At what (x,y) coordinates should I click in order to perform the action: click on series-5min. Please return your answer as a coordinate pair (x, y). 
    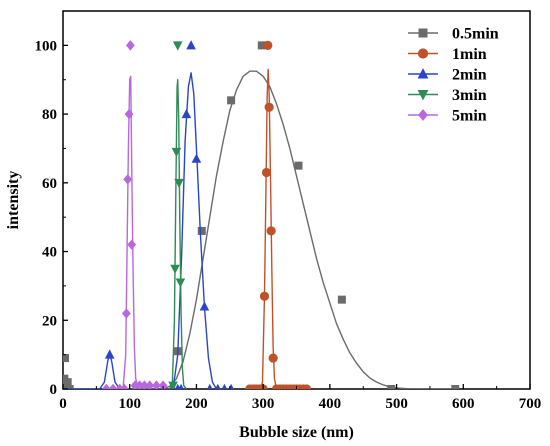
    Looking at the image, I should click on (134, 214).